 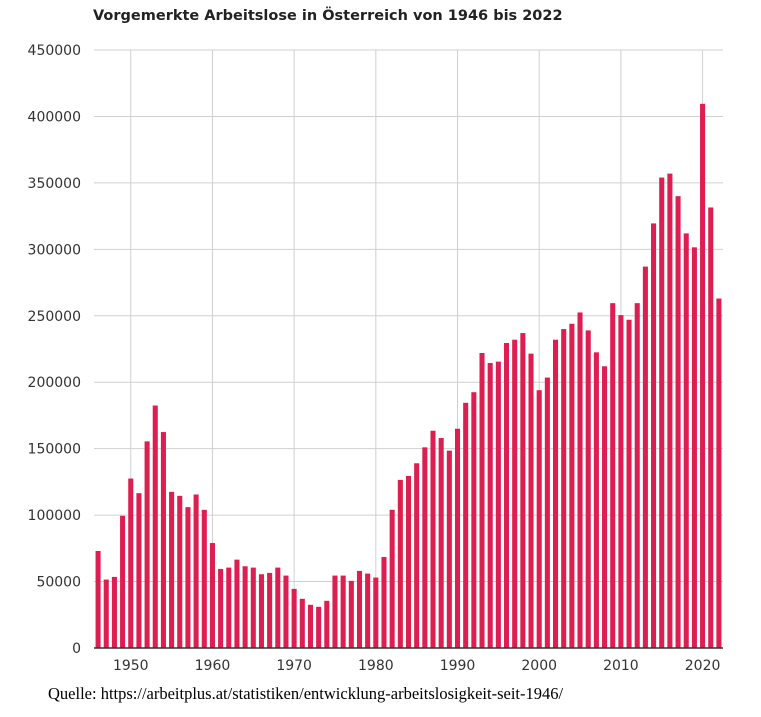 What do you see at coordinates (245, 607) in the screenshot?
I see `bar-1964` at bounding box center [245, 607].